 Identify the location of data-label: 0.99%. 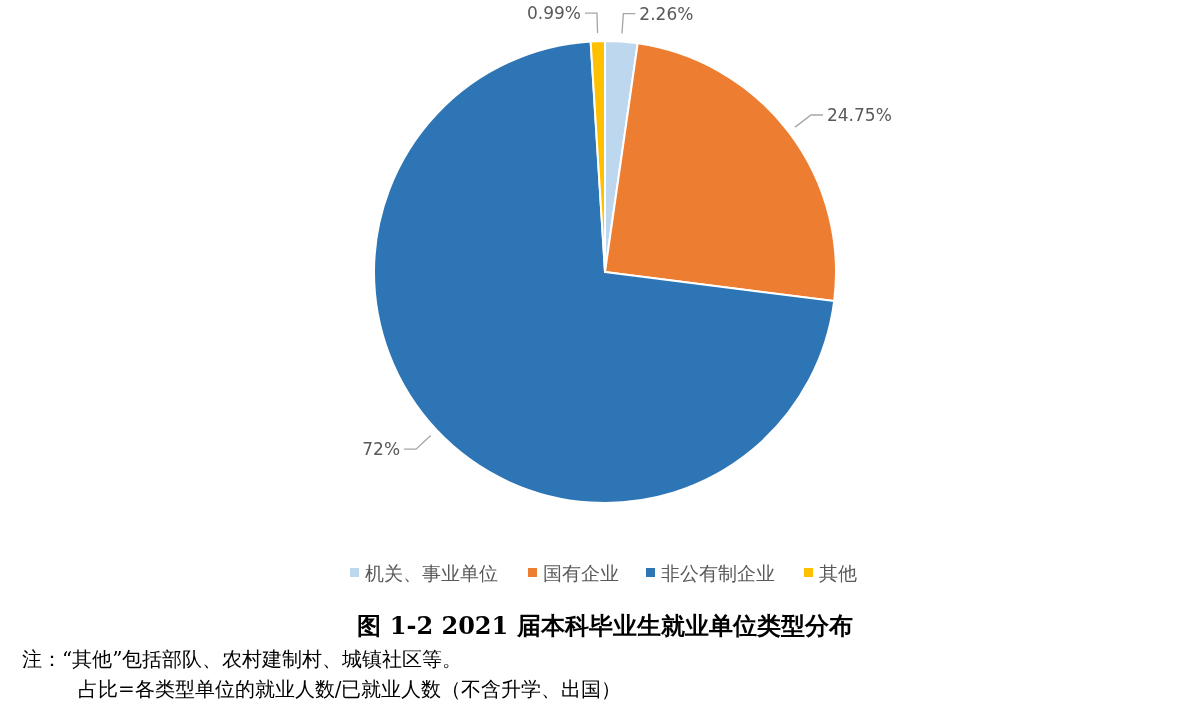
(553, 13).